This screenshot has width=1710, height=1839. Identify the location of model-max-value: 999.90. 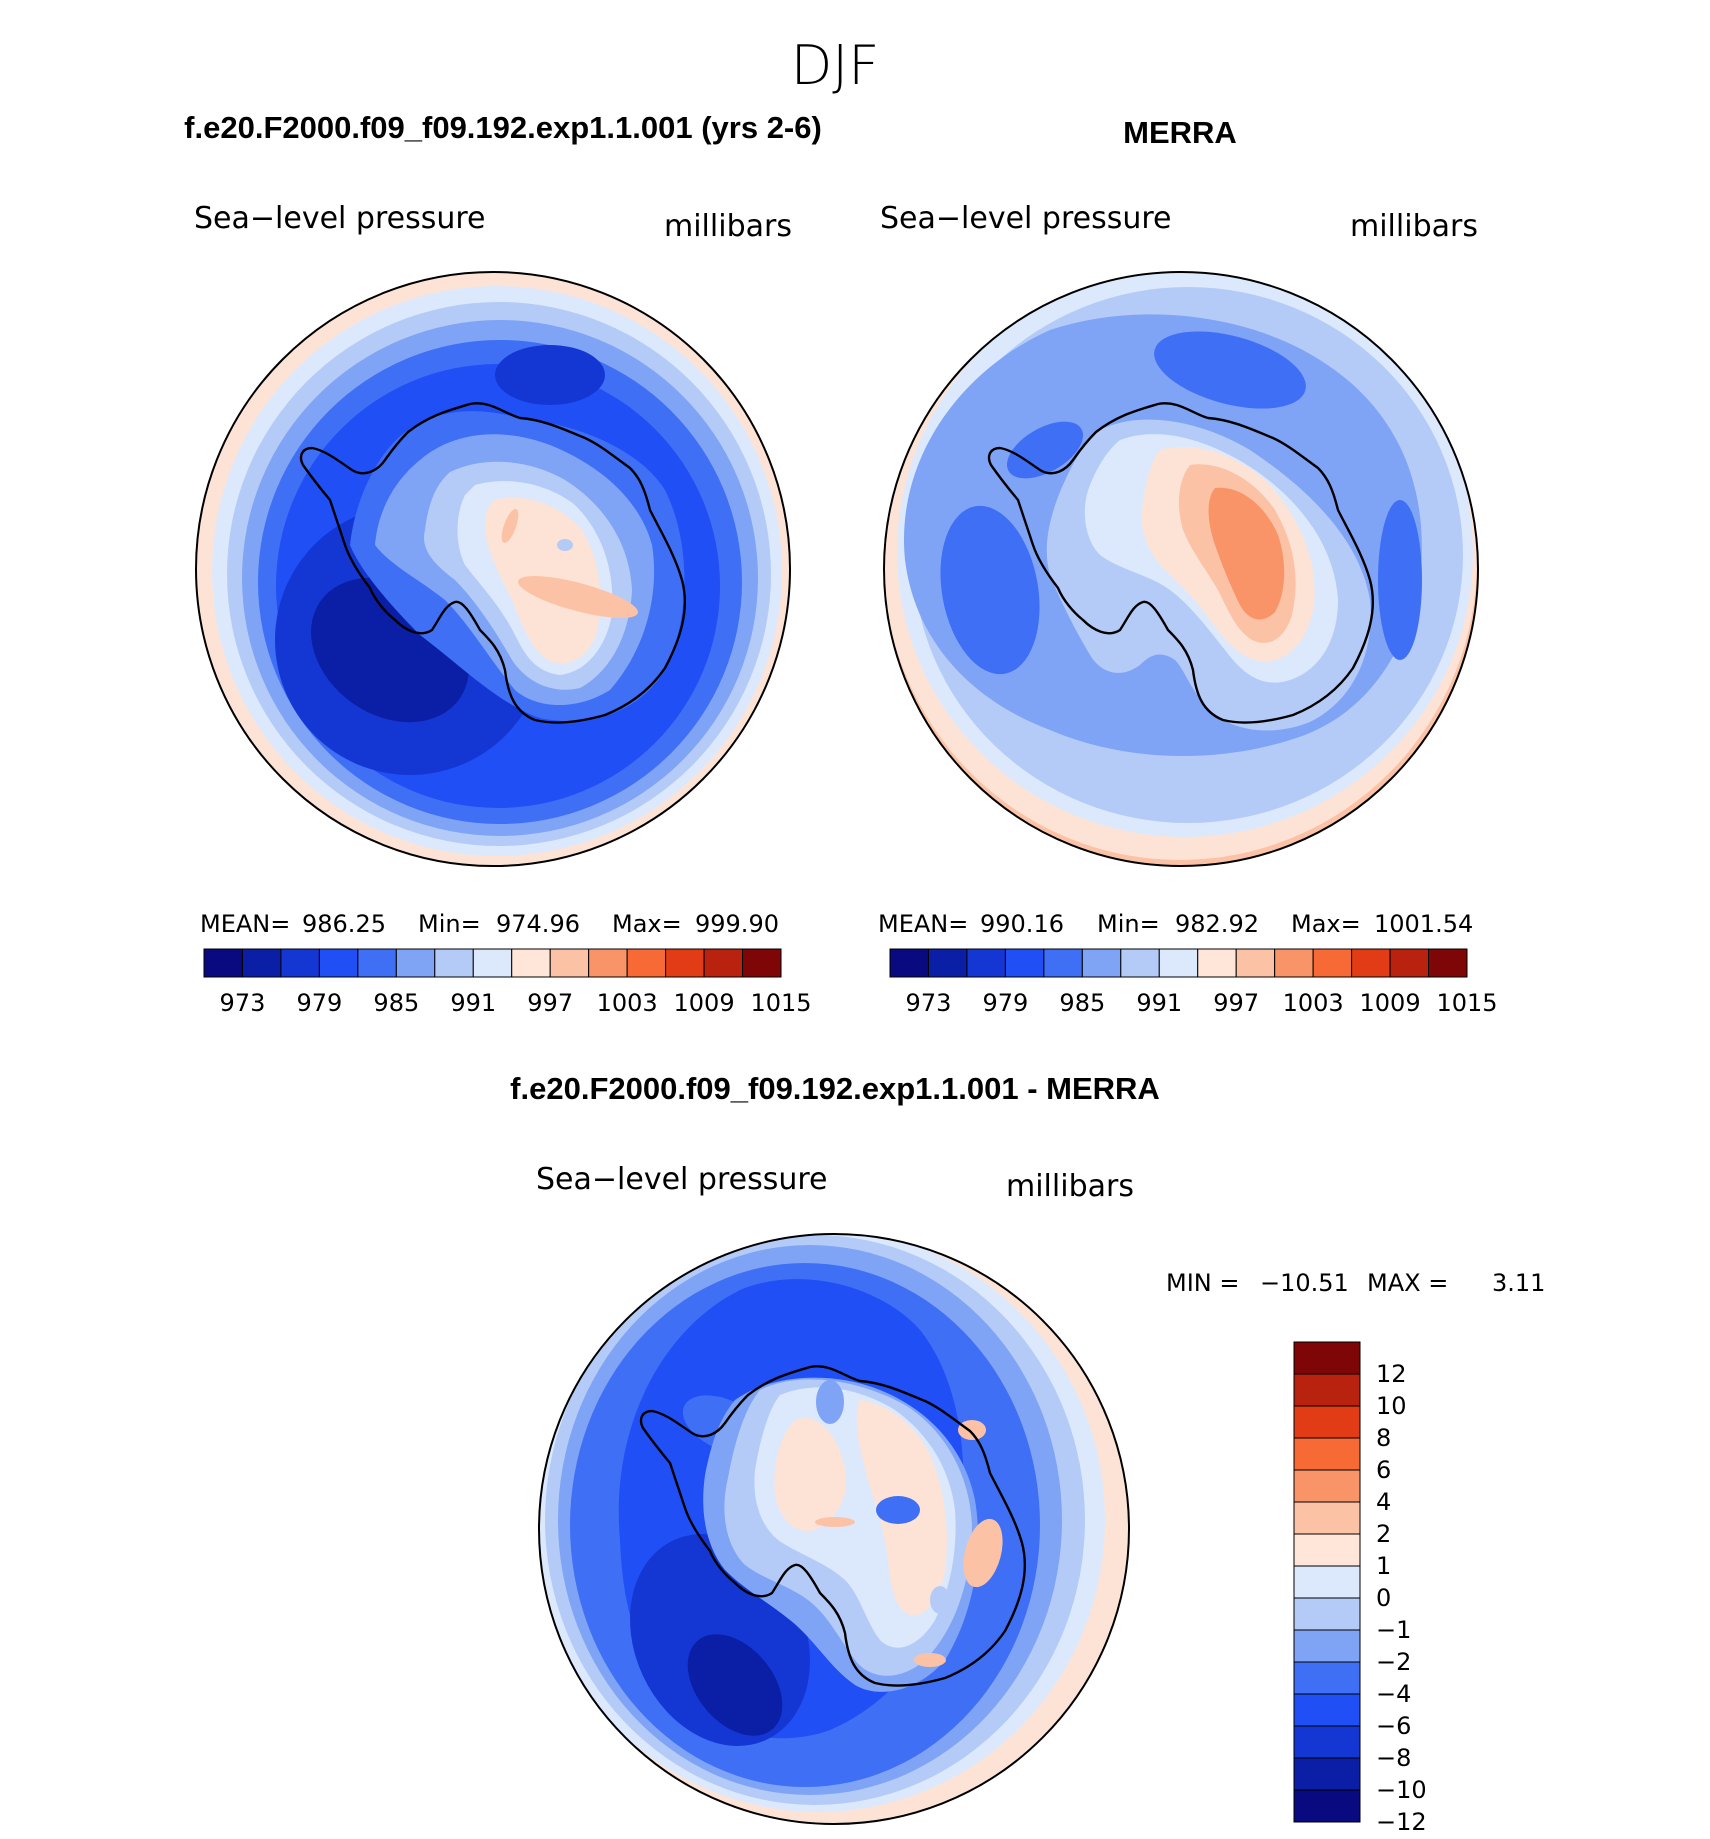
(737, 924).